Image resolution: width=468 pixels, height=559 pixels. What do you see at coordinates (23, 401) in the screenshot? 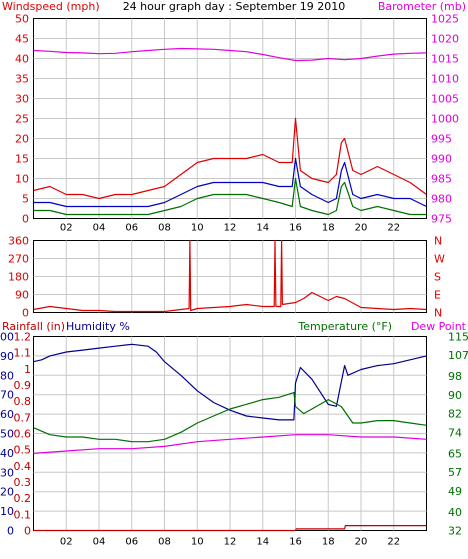
I see `rainfall-tick-label: 0.8` at bounding box center [23, 401].